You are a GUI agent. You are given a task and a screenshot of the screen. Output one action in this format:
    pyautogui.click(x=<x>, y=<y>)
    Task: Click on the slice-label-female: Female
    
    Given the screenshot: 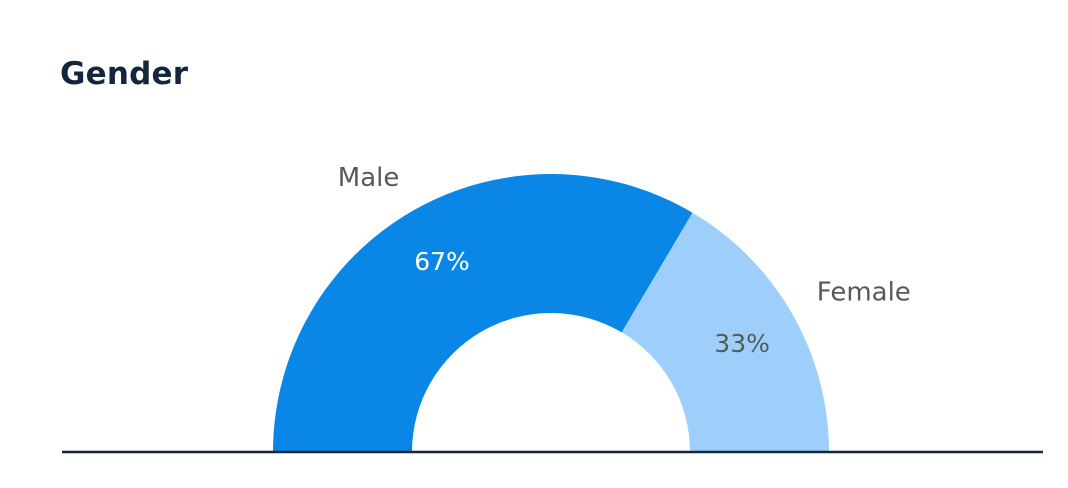 What is the action you would take?
    pyautogui.click(x=864, y=292)
    